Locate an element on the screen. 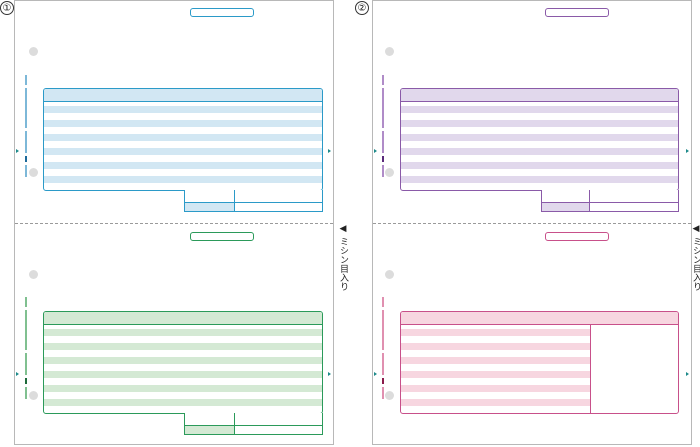  sheet-number-label: ① is located at coordinates (7, 8).